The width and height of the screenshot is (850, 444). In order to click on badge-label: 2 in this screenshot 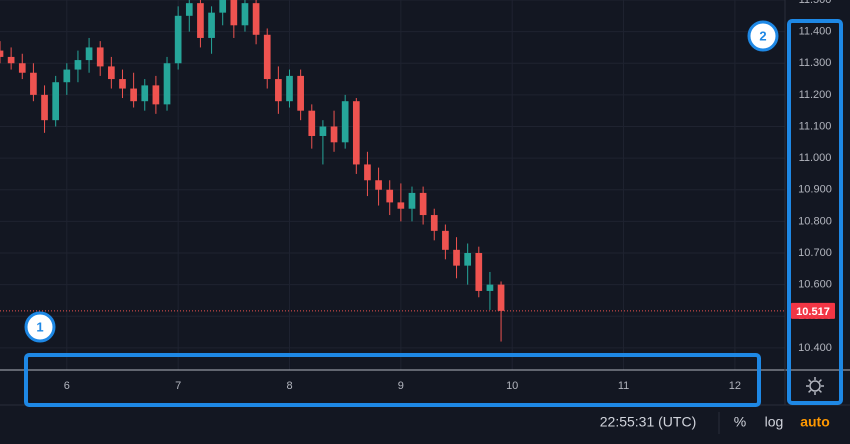, I will do `click(762, 35)`.